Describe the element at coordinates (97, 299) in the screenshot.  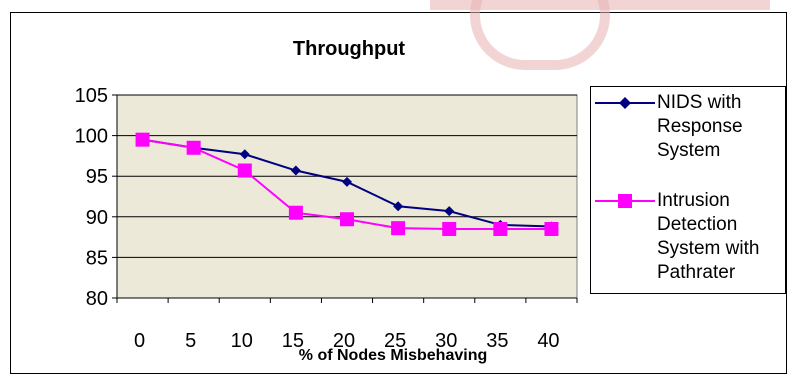
I see `y-tick-label-80: 80` at that location.